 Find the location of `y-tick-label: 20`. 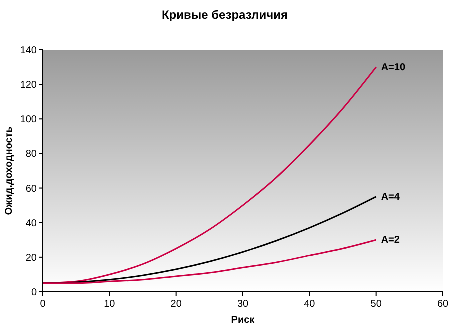

y-tick-label: 20 is located at coordinates (32, 258).